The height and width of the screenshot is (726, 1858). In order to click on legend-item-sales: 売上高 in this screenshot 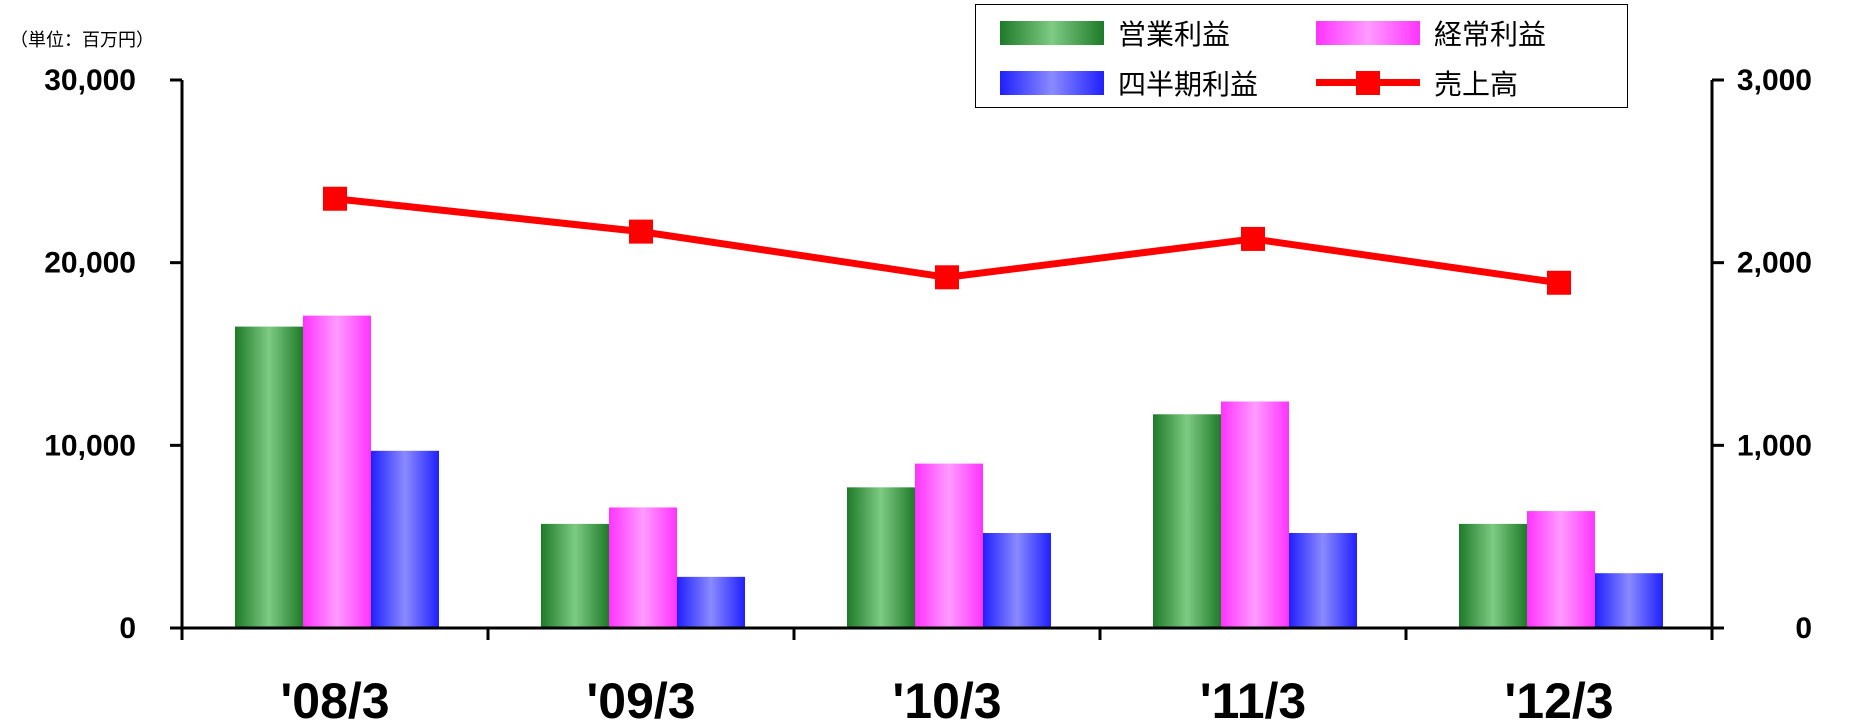, I will do `click(1417, 83)`.